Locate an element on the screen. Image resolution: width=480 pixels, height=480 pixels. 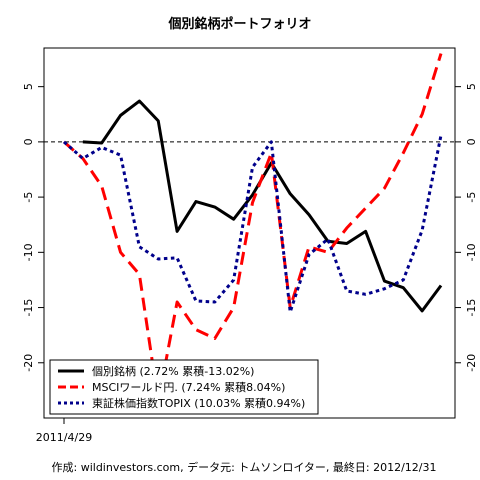
y-tick-label-right: -20 is located at coordinates (471, 363).